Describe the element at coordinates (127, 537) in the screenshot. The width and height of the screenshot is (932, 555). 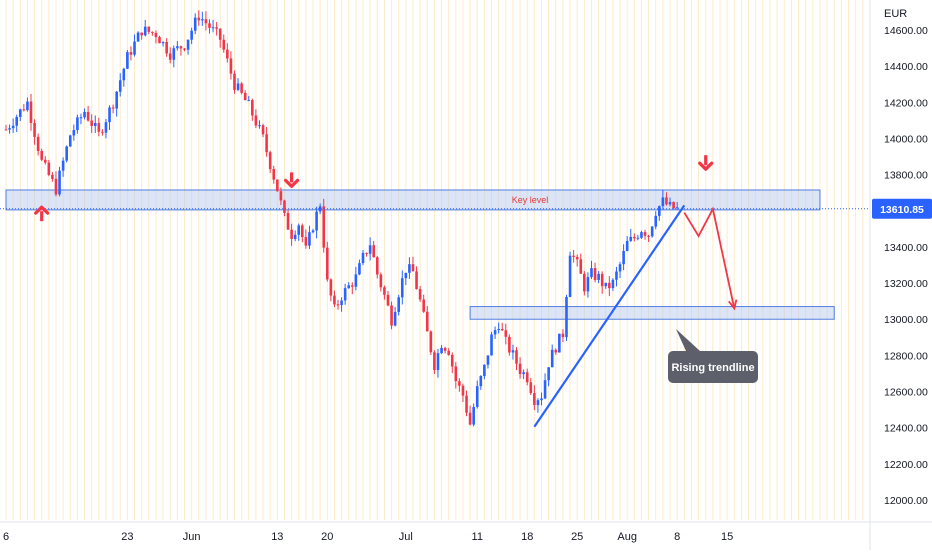
I see `x-tick-label: 23` at that location.